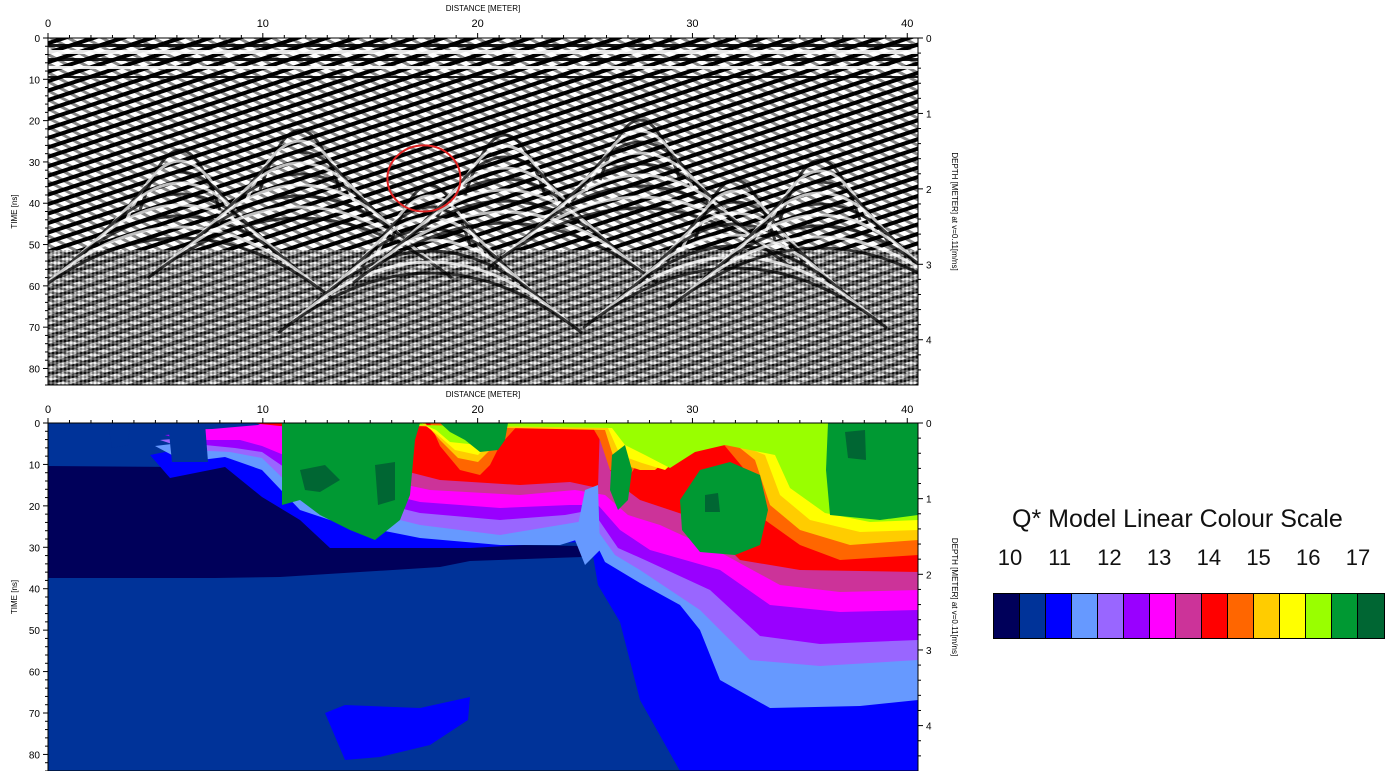 The height and width of the screenshot is (771, 1397). What do you see at coordinates (1010, 557) in the screenshot?
I see `legend-tick-label: 10` at bounding box center [1010, 557].